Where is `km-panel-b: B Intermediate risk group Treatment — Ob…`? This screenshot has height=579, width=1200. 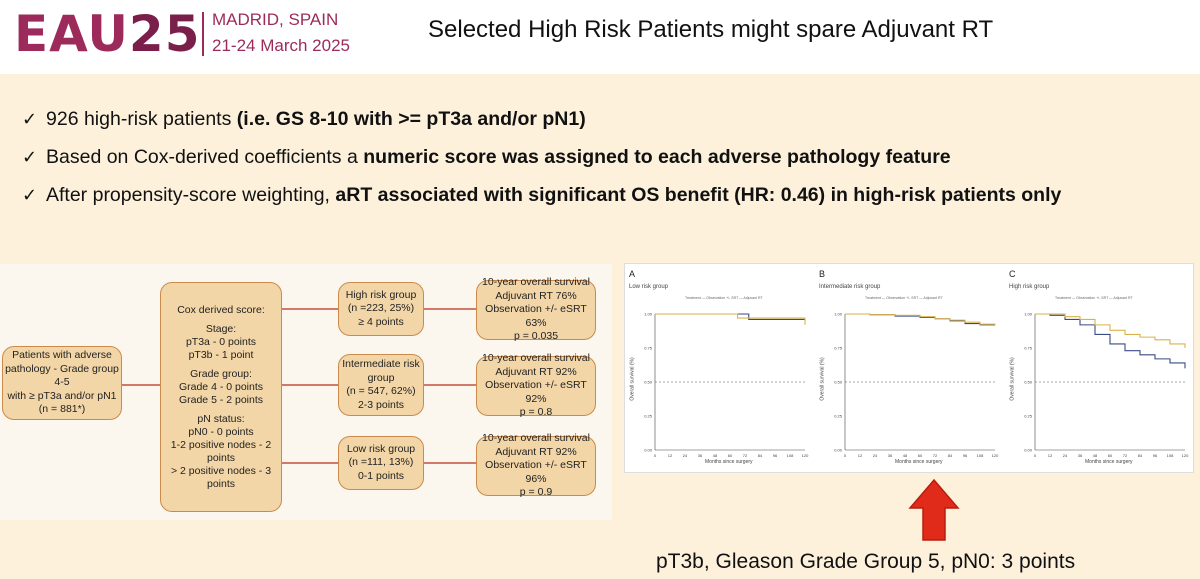
km-panel-b: B Intermediate risk group Treatment — Ob… is located at coordinates (909, 368).